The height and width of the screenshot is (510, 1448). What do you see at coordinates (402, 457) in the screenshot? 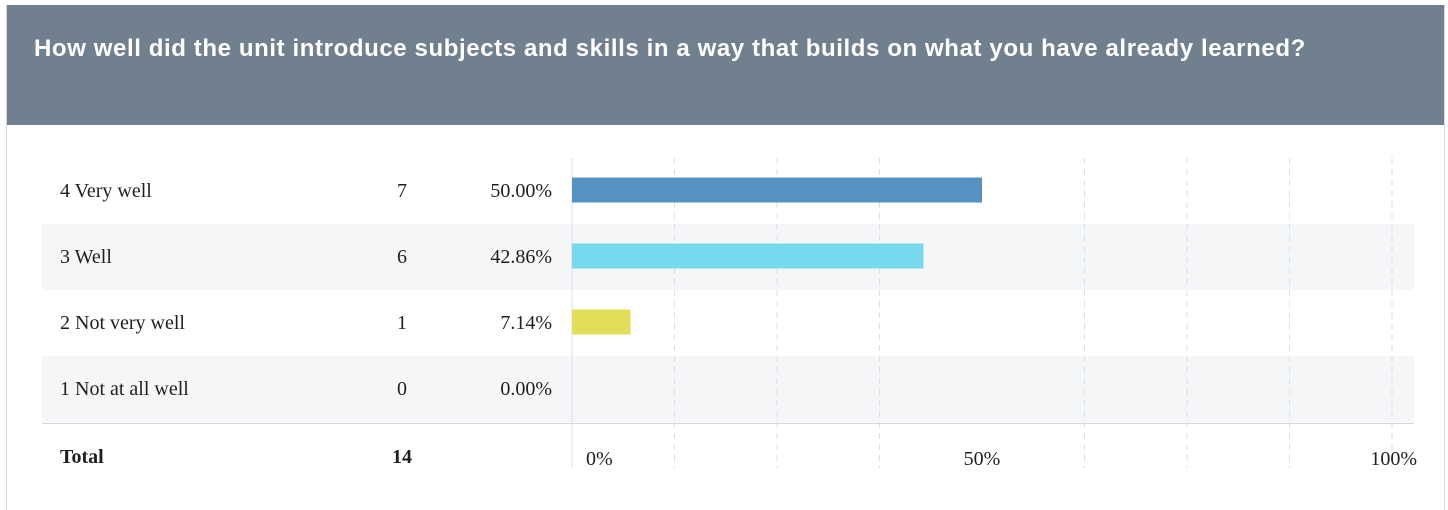
I see `total-count: 14` at bounding box center [402, 457].